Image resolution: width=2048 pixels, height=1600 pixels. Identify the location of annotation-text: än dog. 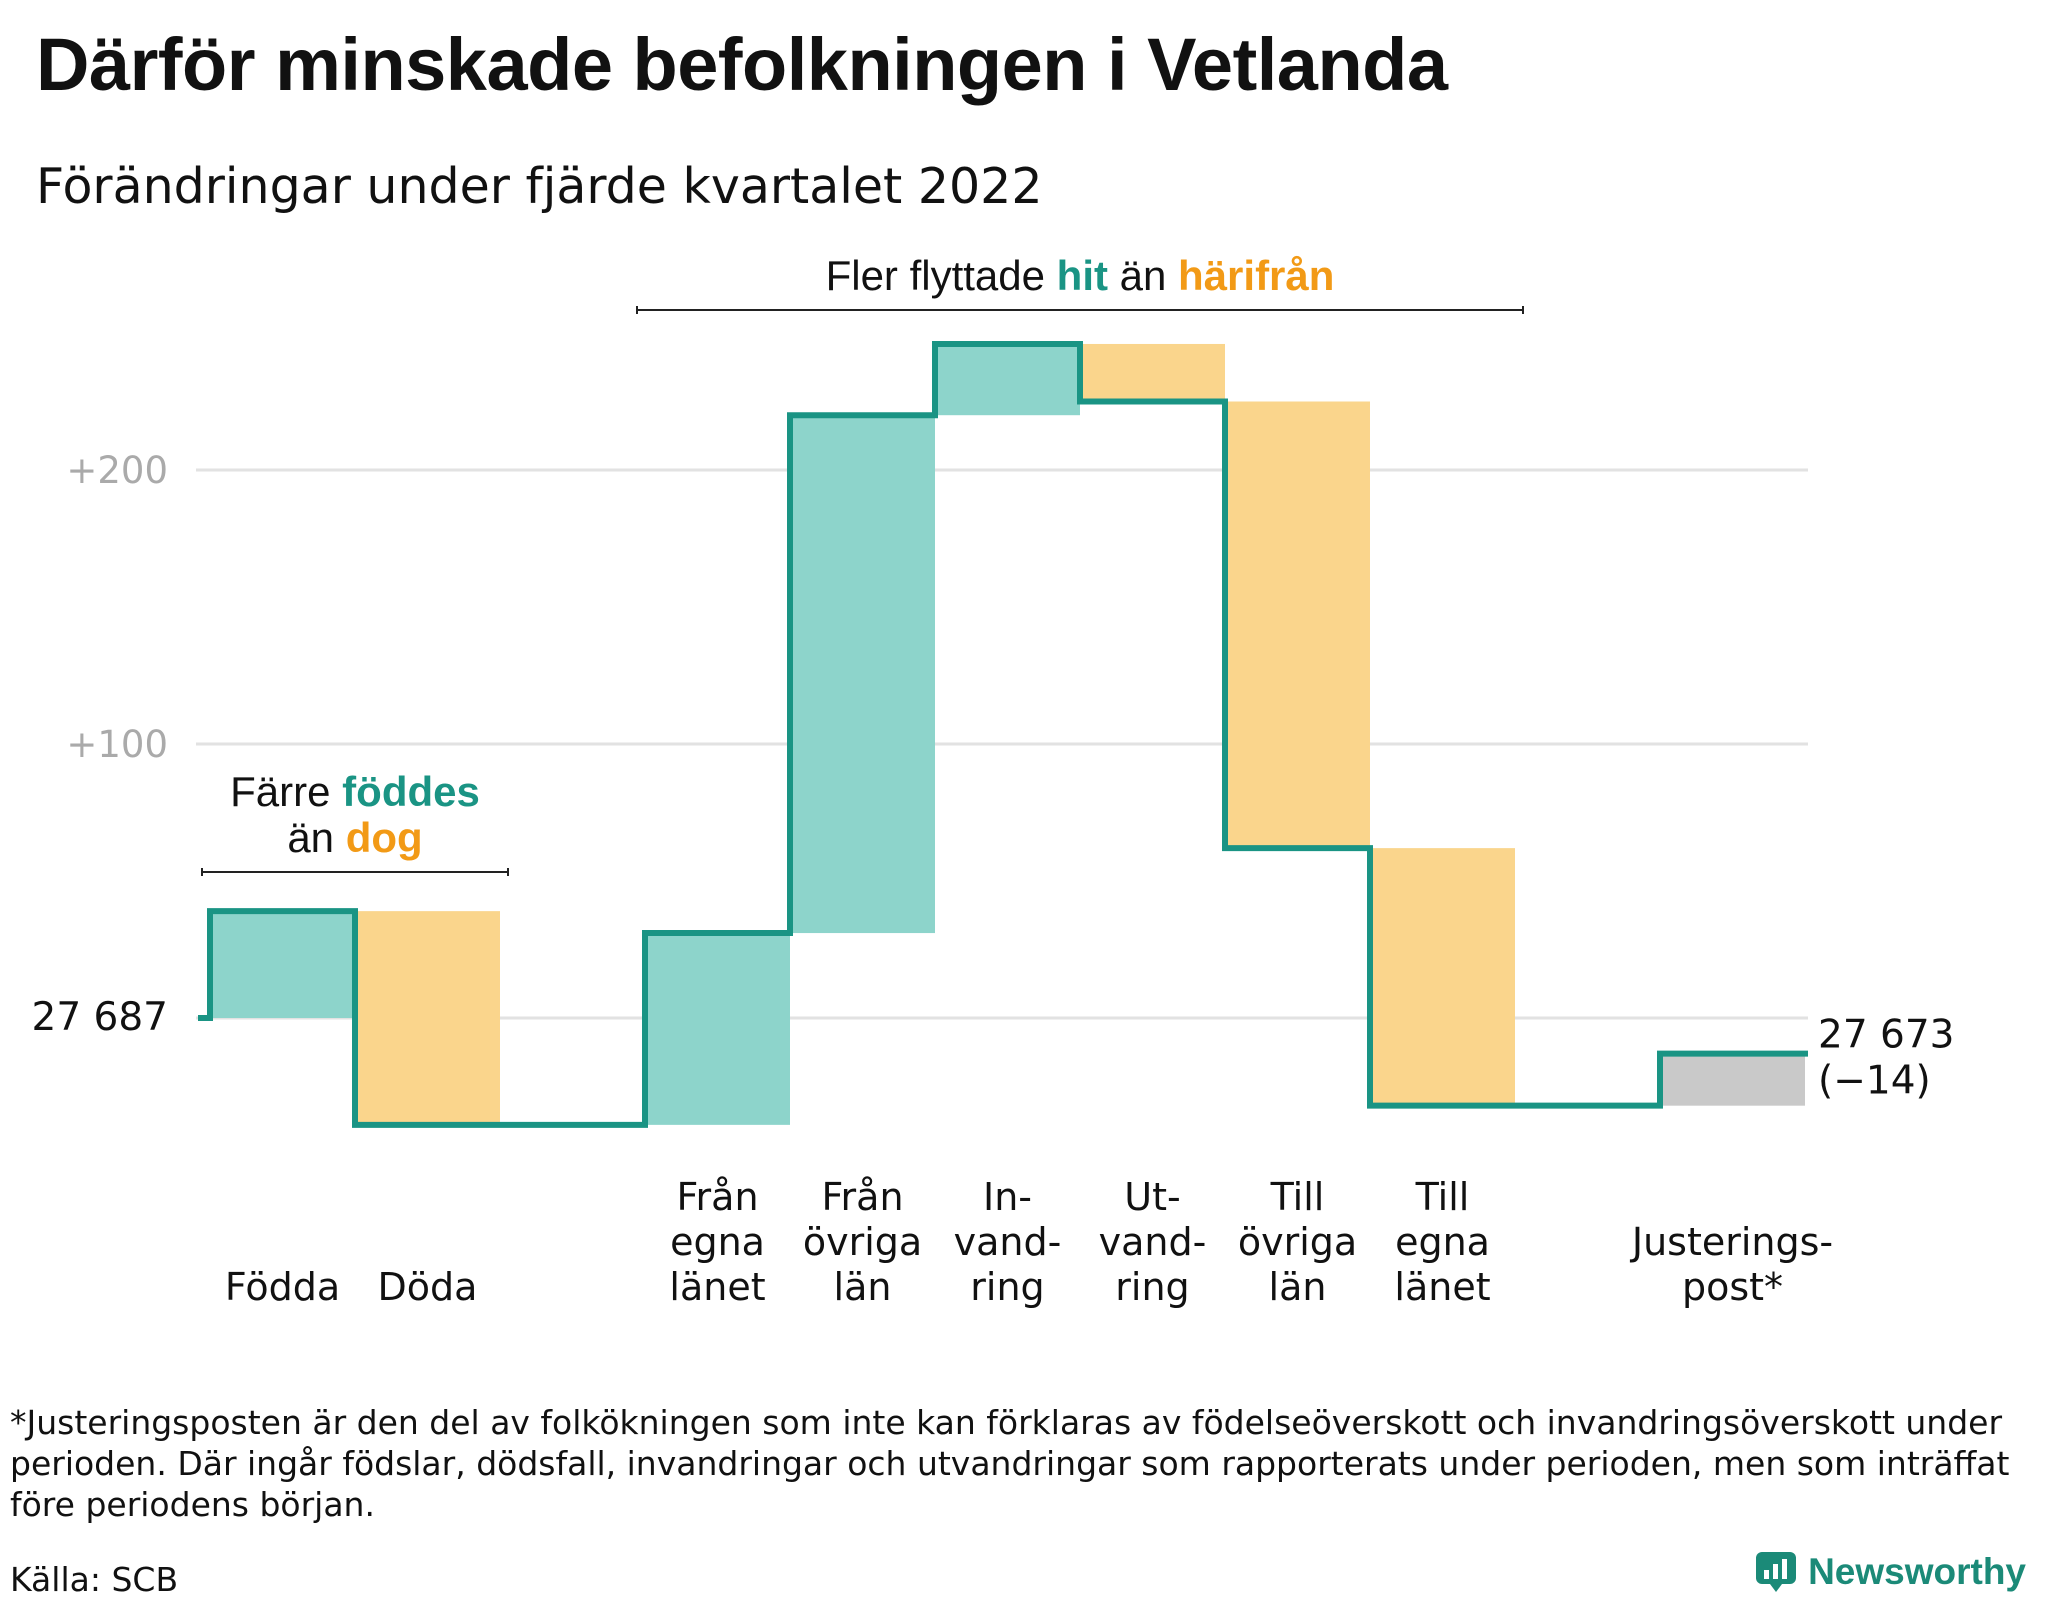
(354, 837).